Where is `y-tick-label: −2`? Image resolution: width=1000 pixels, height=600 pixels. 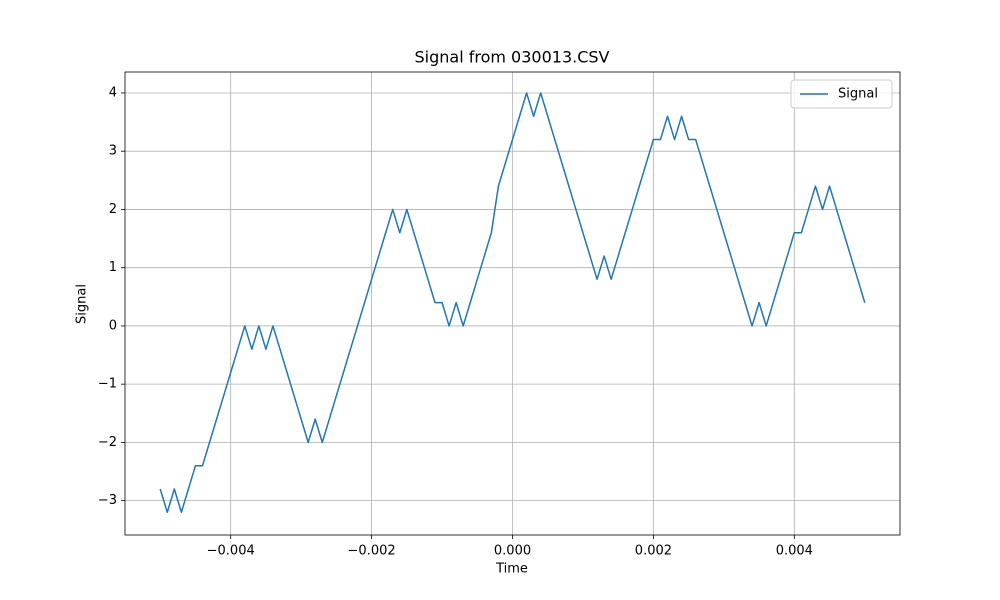 y-tick-label: −2 is located at coordinates (107, 442).